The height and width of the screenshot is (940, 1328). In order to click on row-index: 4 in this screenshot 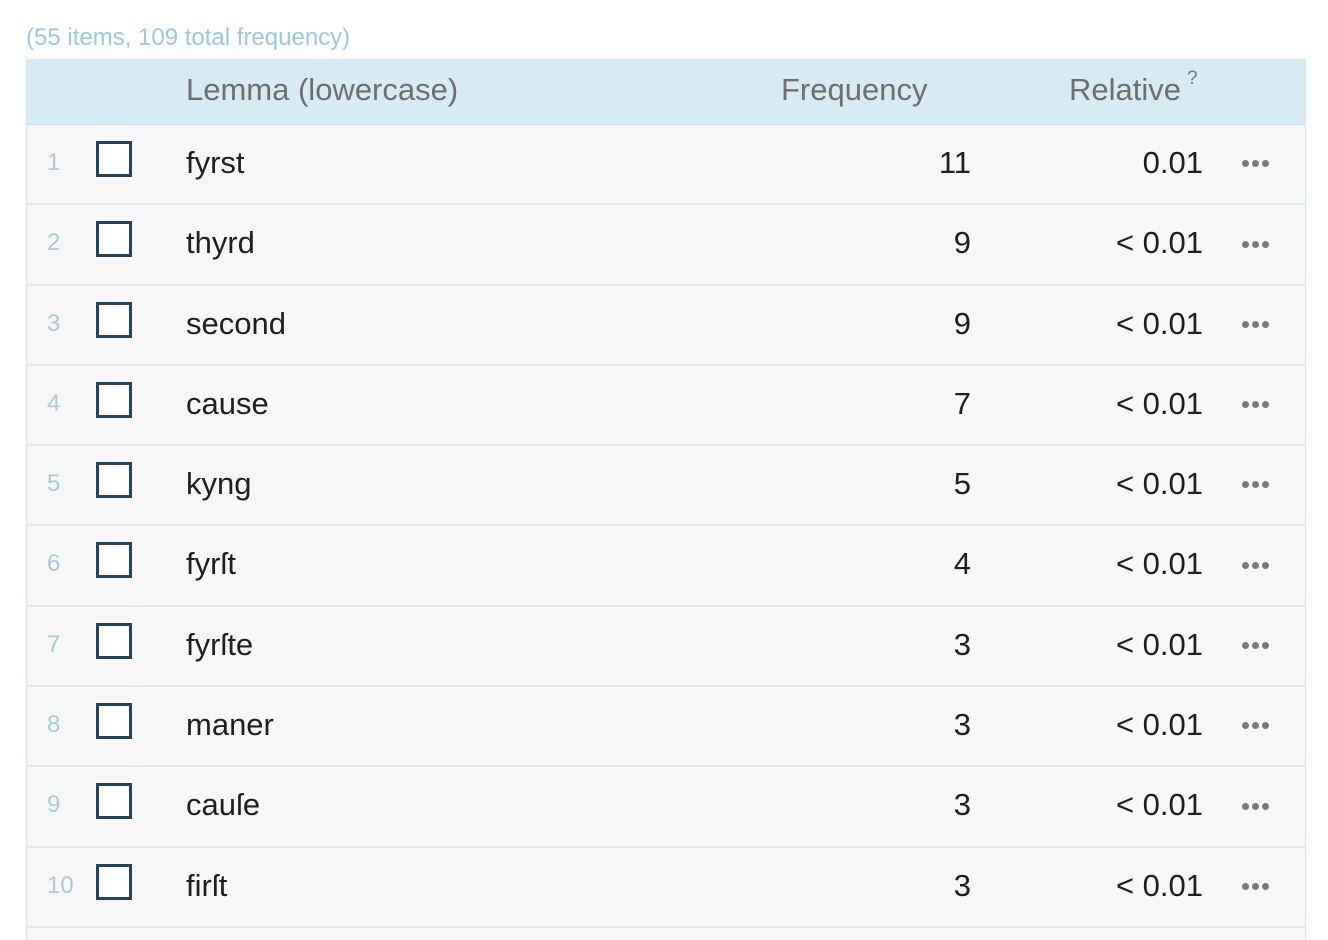, I will do `click(54, 403)`.